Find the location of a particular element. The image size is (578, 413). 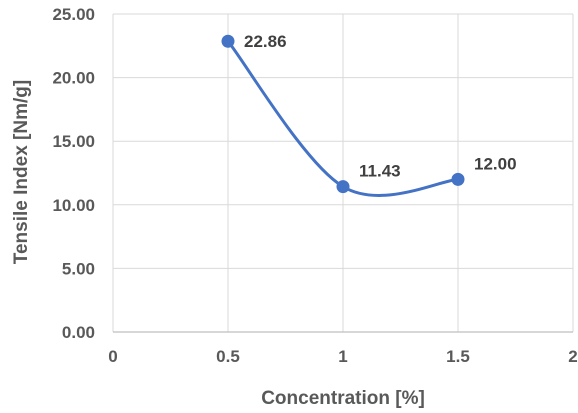

y-axis-title: Tensile Index [Nm/g] is located at coordinates (21, 172).